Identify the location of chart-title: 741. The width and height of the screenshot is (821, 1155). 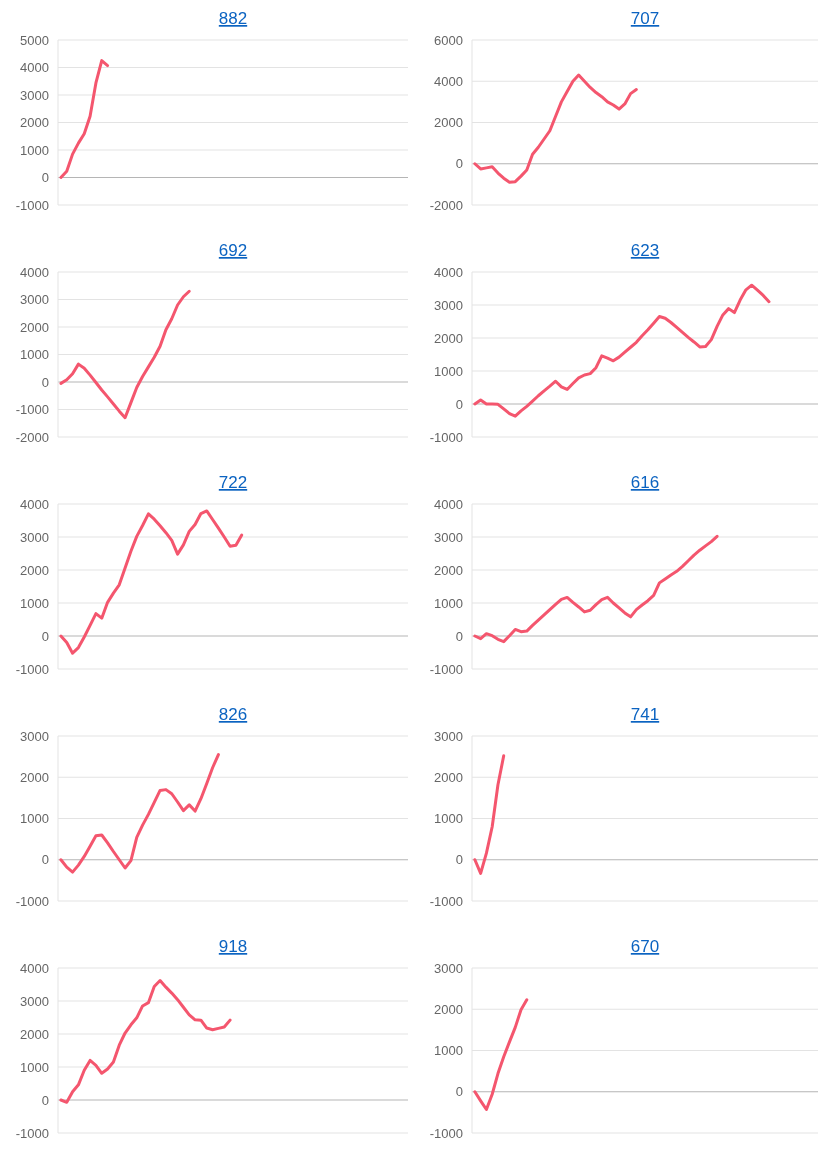
(645, 714).